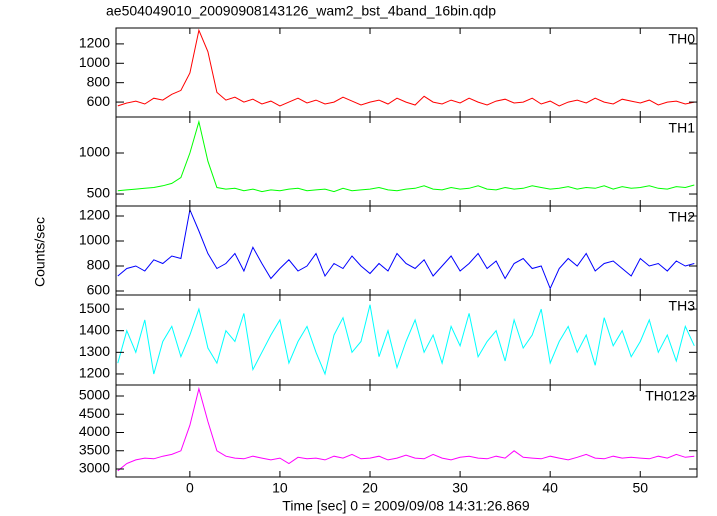 Image resolution: width=717 pixels, height=516 pixels. What do you see at coordinates (682, 39) in the screenshot?
I see `panel-label: TH0` at bounding box center [682, 39].